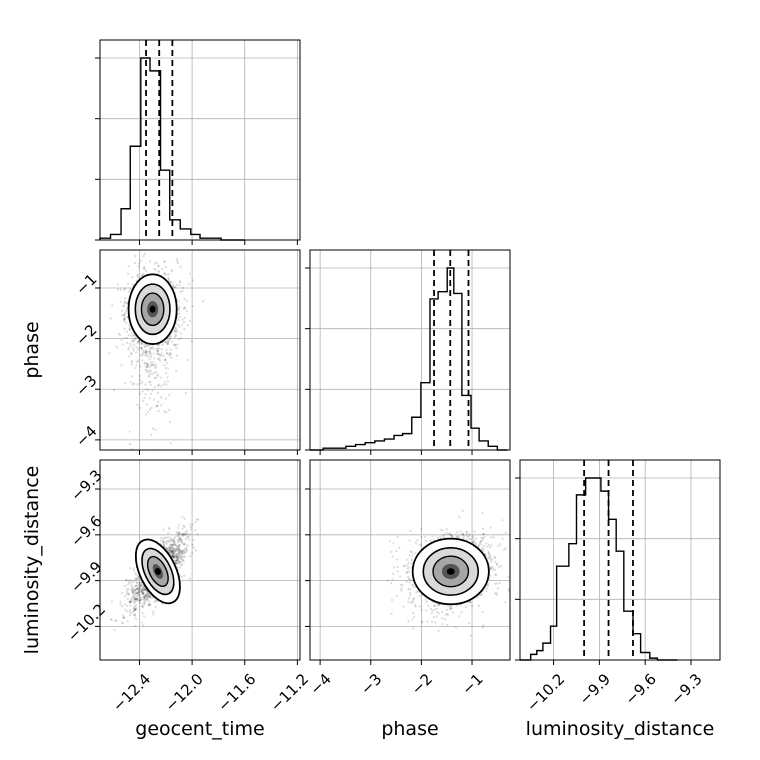 This screenshot has width=760, height=760. Describe the element at coordinates (32, 560) in the screenshot. I see `y-axis-label-luminosity-distance: luminosity_distance` at that location.